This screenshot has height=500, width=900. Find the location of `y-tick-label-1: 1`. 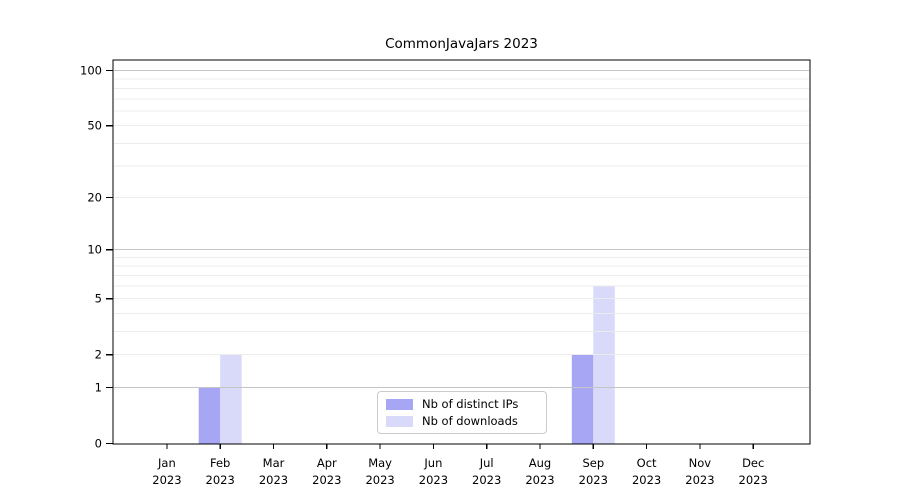

y-tick-label-1: 1 is located at coordinates (98, 388).